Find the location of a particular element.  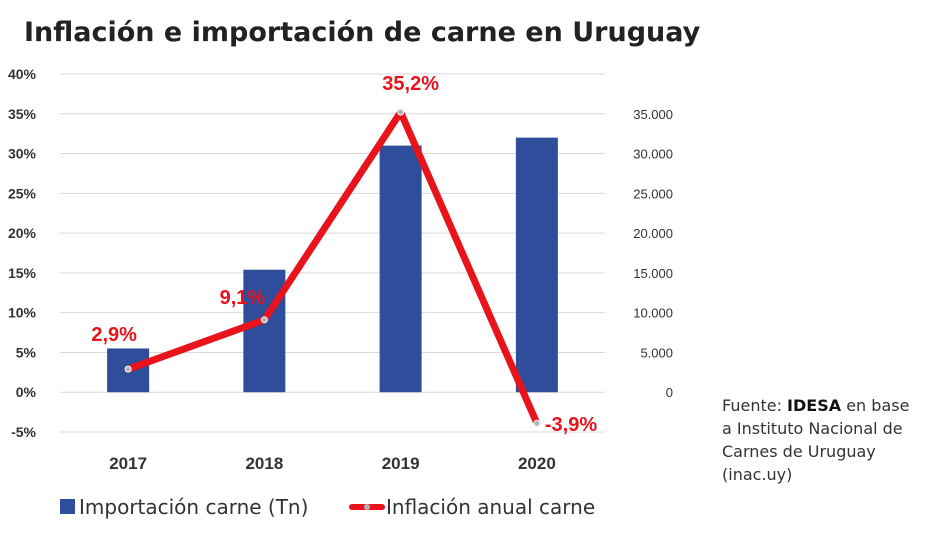

data-label: 2,9% is located at coordinates (114, 335).